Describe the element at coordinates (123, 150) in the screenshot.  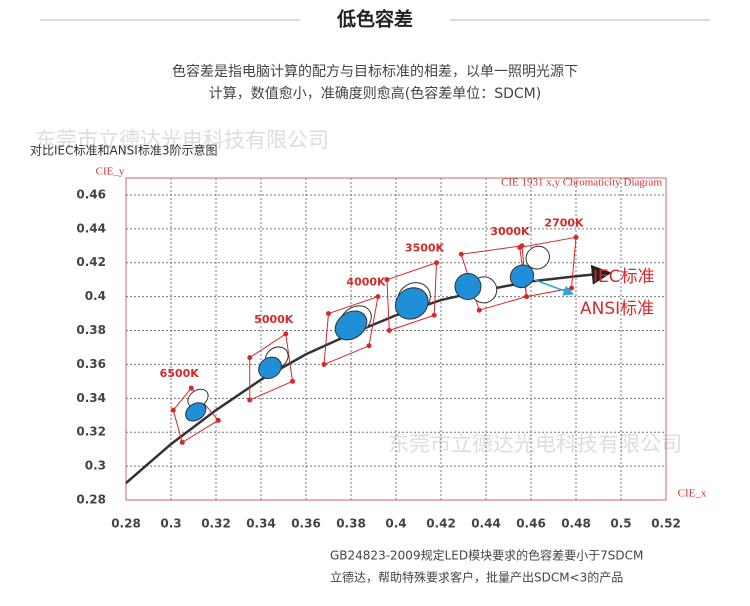
I see `chart-subtitle: 对比IEC标准和ANSI标准3阶示意图` at that location.